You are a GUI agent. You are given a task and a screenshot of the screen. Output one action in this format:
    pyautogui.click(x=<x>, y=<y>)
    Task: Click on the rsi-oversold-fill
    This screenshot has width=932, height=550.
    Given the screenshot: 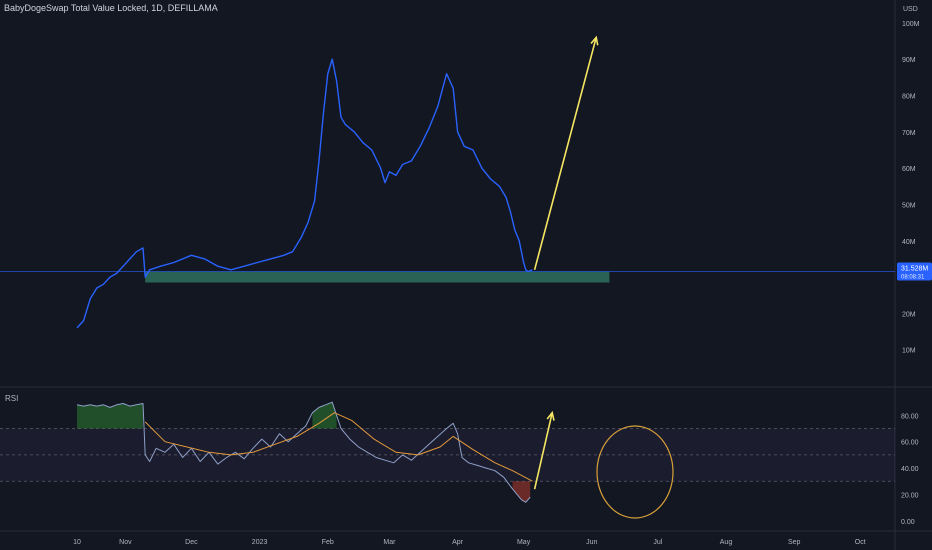 What is the action you would take?
    pyautogui.click(x=521, y=492)
    